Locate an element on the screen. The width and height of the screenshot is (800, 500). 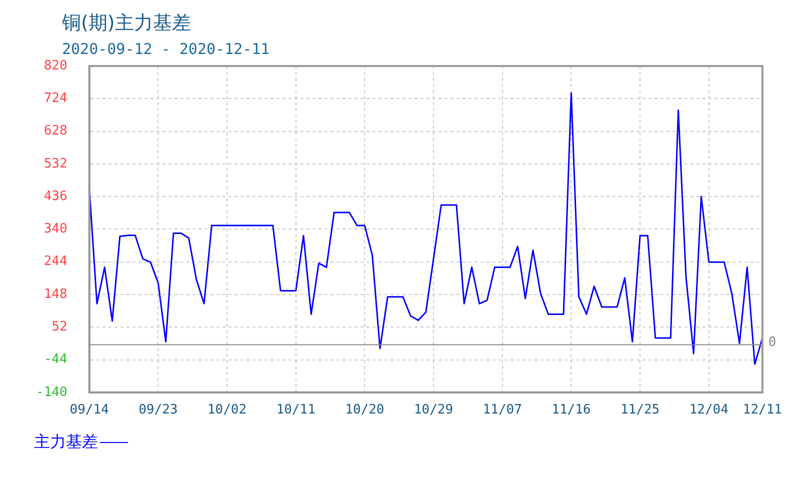
legend-label: 主力基差 is located at coordinates (66, 442).